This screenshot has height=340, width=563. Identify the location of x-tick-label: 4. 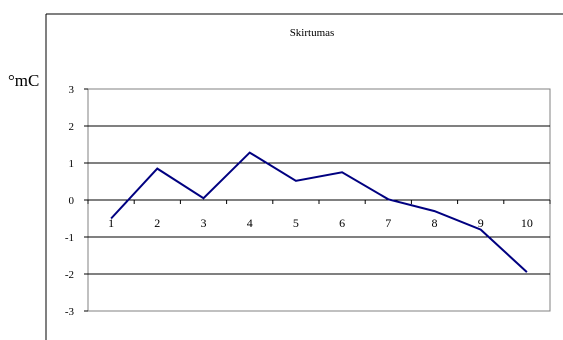
(250, 223).